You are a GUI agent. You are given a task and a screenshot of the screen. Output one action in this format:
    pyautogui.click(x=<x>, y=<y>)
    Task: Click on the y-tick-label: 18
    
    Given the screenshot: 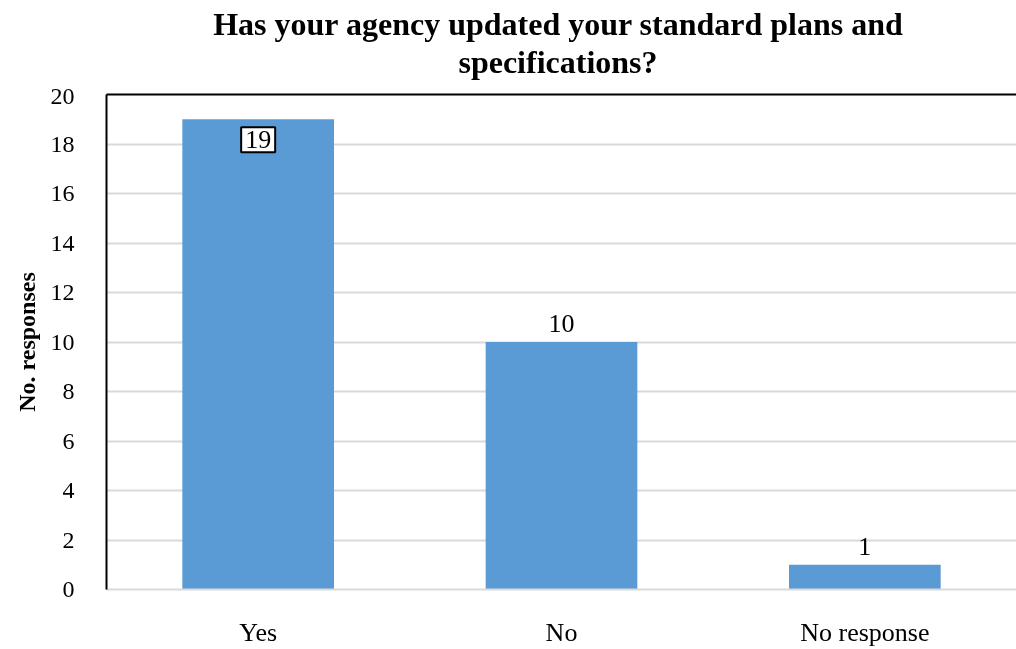 What is the action you would take?
    pyautogui.click(x=62, y=143)
    